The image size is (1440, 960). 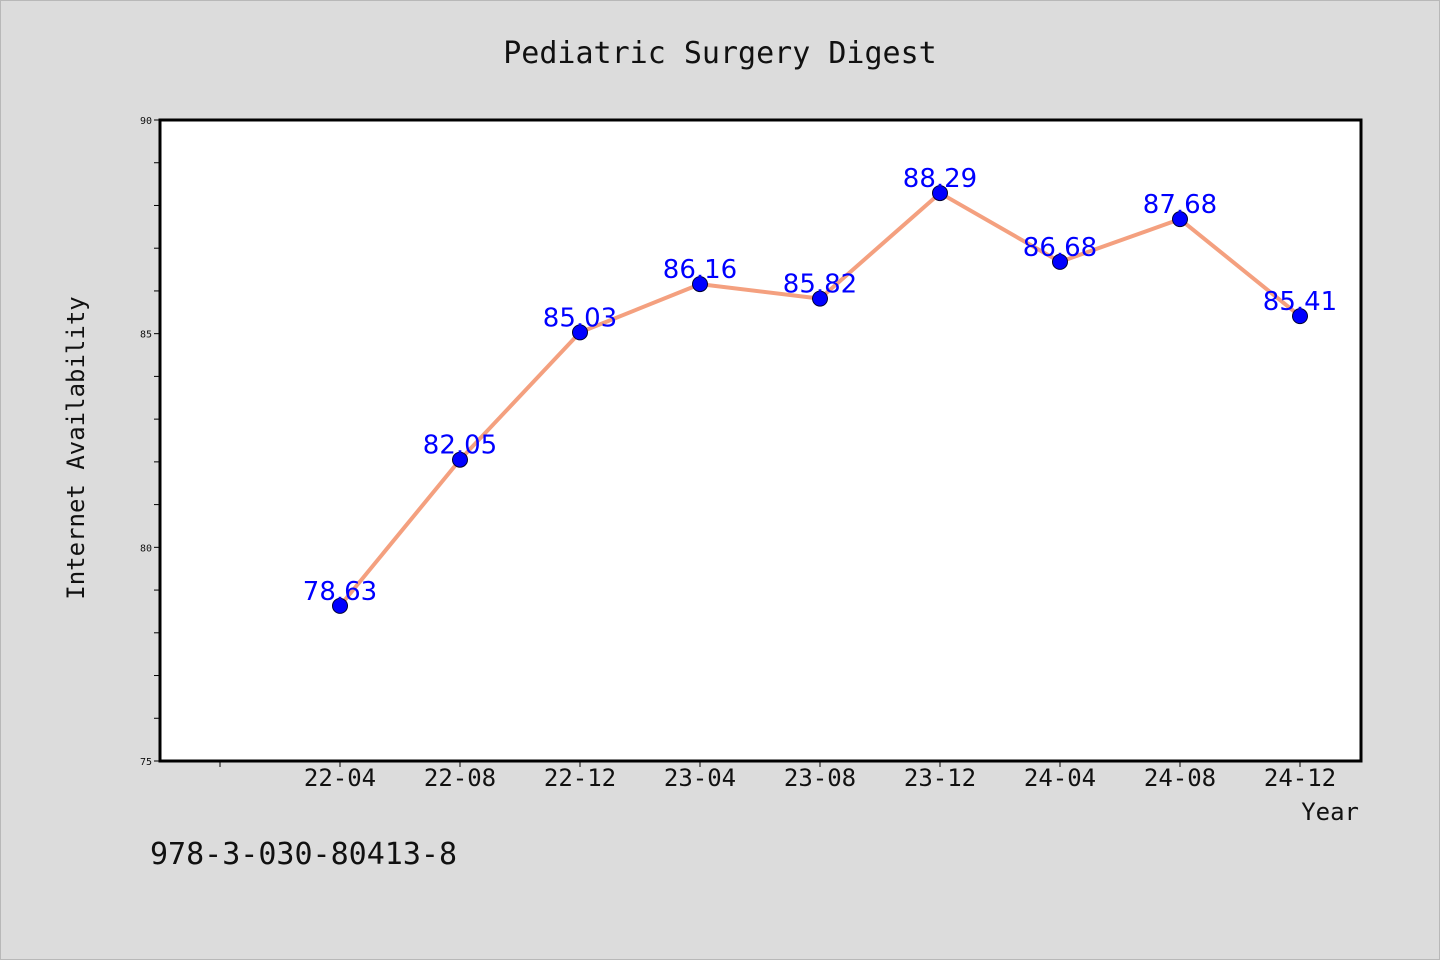 What do you see at coordinates (340, 778) in the screenshot?
I see `x-tick-label: 22-04` at bounding box center [340, 778].